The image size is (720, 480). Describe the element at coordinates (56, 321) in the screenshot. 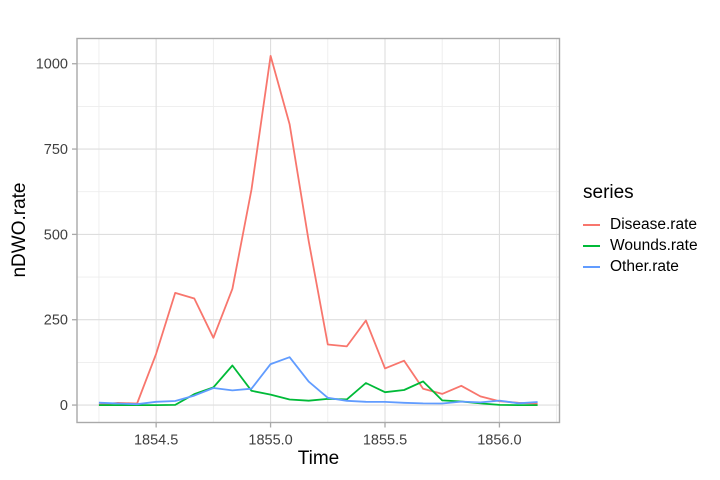

I see `y-tick-label: 250` at that location.